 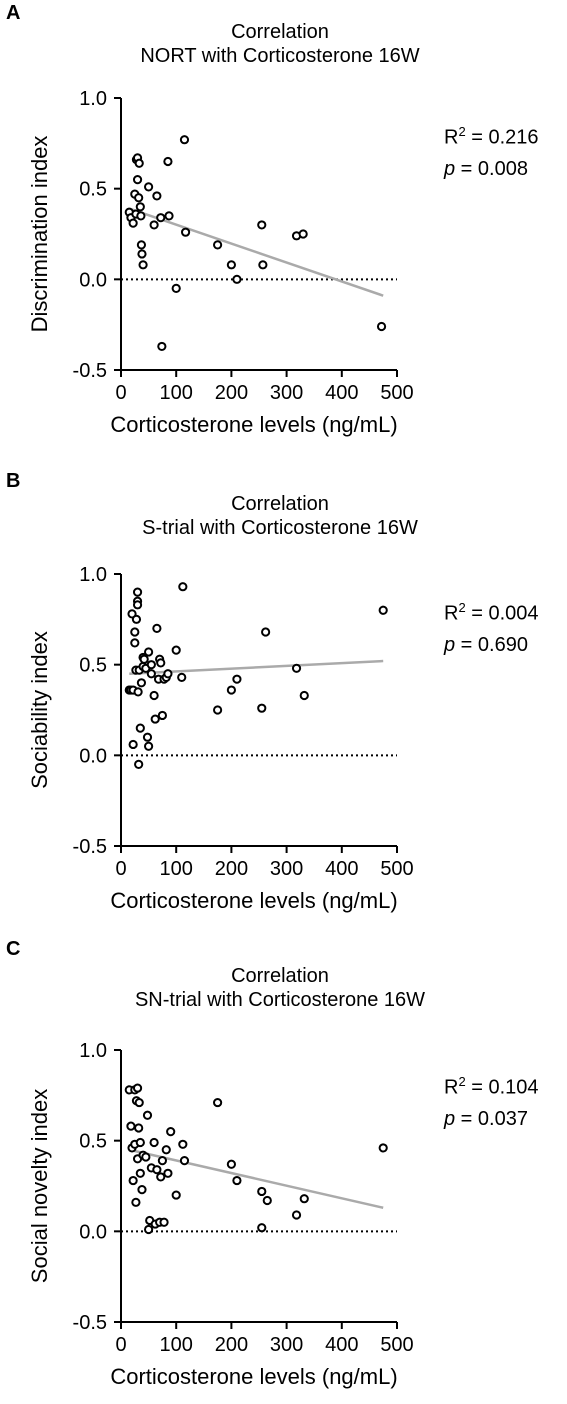 What do you see at coordinates (93, 1232) in the screenshot?
I see `panel-c-y-tick-label: 0.0` at bounding box center [93, 1232].